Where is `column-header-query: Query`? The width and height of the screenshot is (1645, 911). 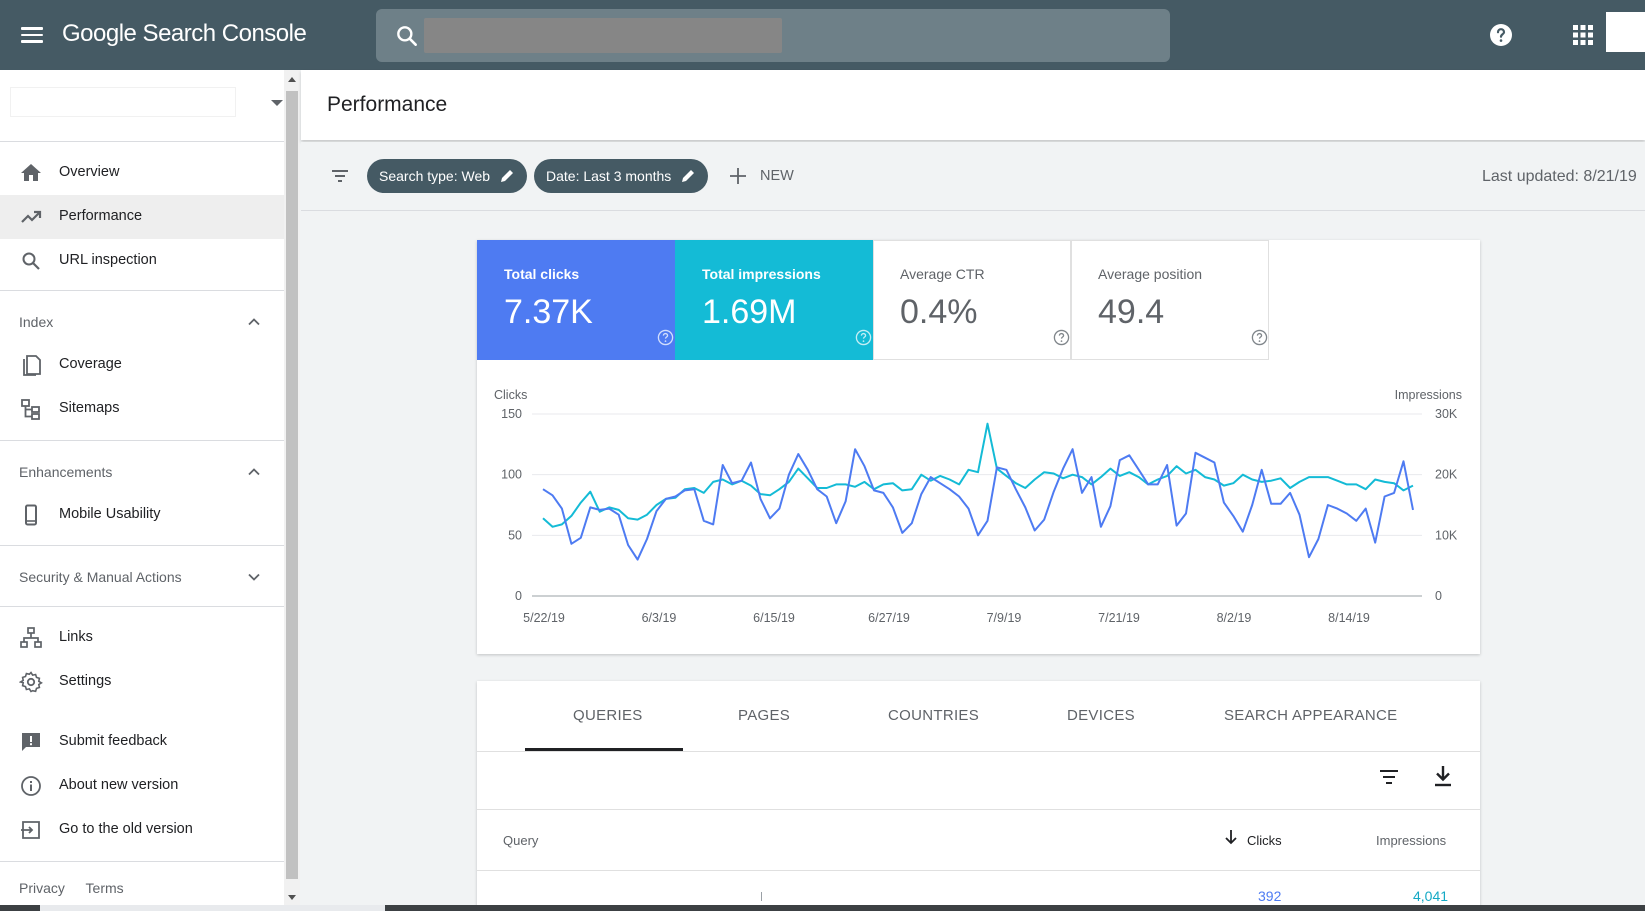
column-header-query: Query is located at coordinates (521, 840).